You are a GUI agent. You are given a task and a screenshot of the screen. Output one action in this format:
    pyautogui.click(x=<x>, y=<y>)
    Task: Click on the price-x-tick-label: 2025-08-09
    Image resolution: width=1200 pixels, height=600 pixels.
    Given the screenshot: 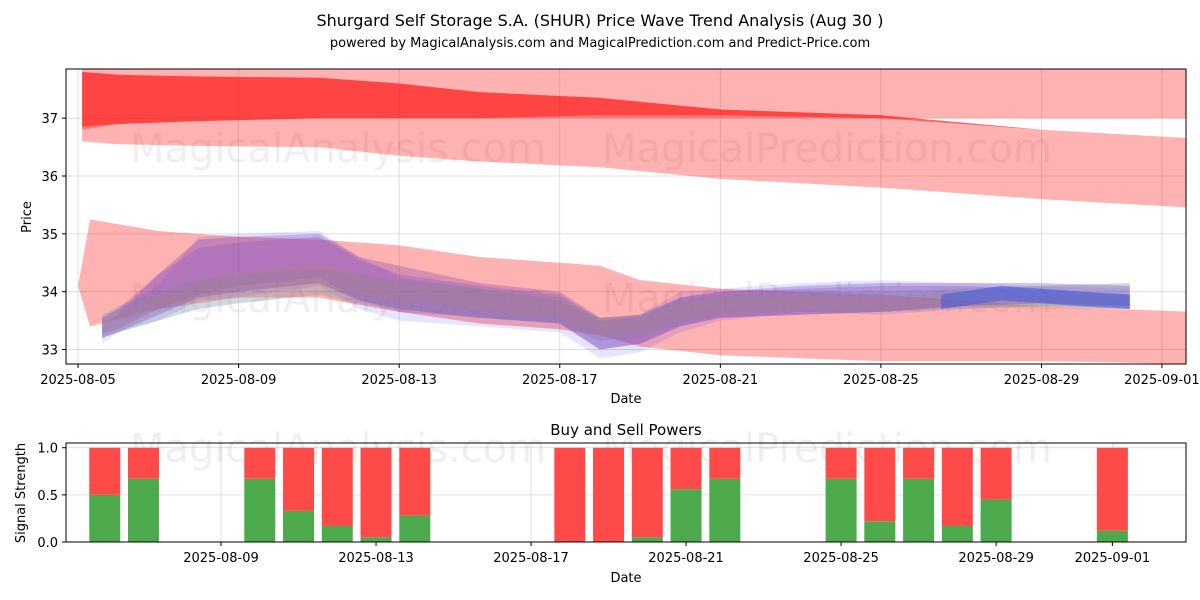 What is the action you would take?
    pyautogui.click(x=239, y=380)
    